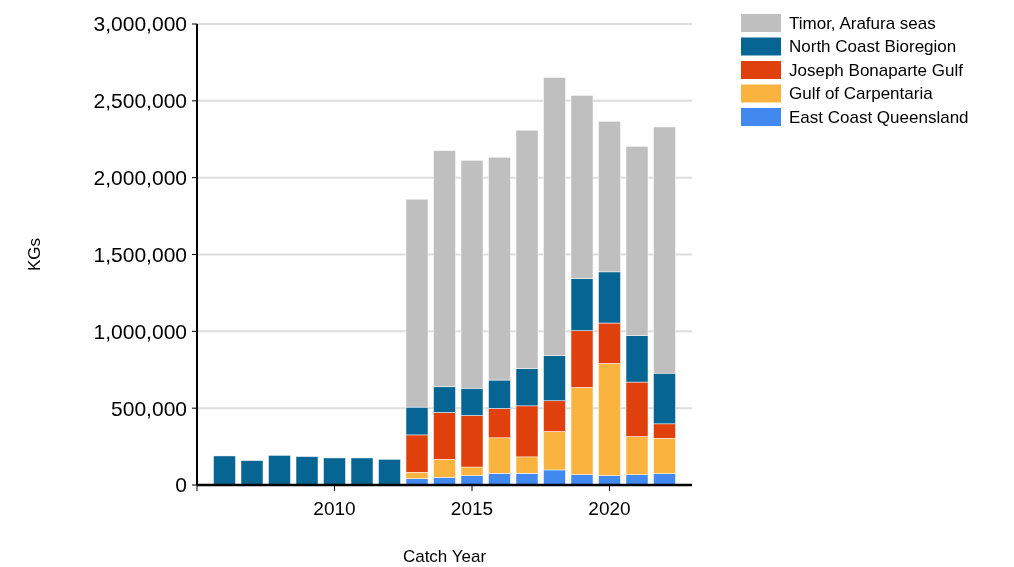 This screenshot has height=567, width=1014. Describe the element at coordinates (140, 24) in the screenshot. I see `y-tick-label: 3,000,000` at that location.